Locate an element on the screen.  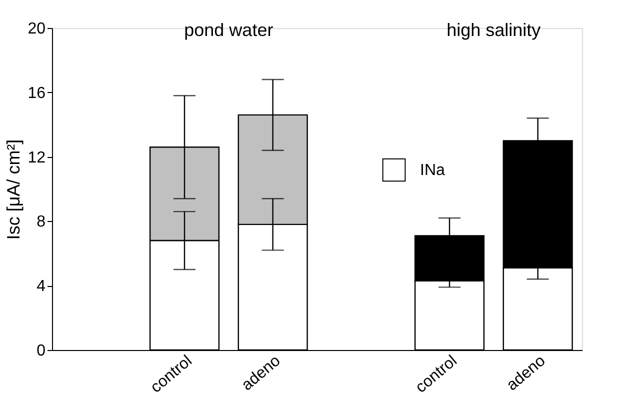
annotation: pond water is located at coordinates (229, 30).